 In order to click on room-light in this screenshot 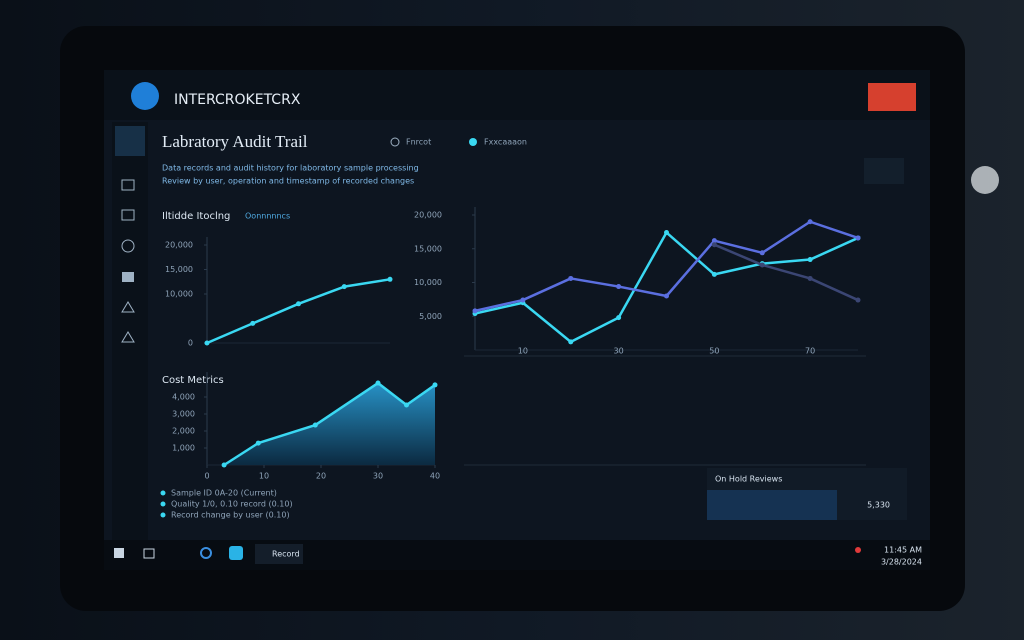, I will do `click(985, 180)`.